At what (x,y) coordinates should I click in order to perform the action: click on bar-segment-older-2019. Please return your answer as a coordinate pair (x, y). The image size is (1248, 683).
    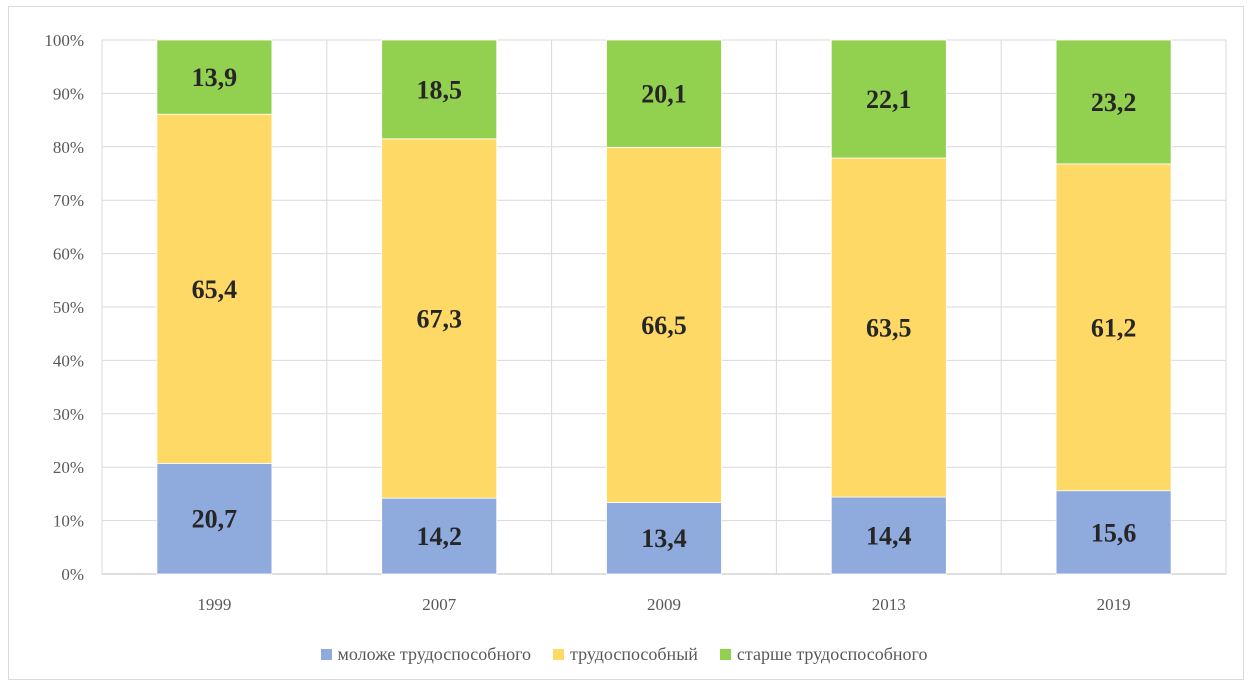
    Looking at the image, I should click on (1113, 102).